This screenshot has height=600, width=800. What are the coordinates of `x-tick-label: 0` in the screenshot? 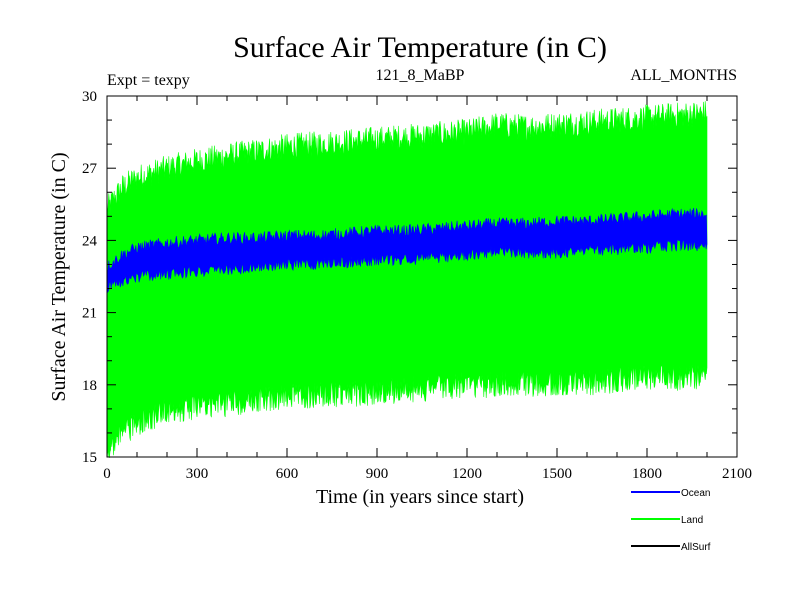 It's located at (107, 474).